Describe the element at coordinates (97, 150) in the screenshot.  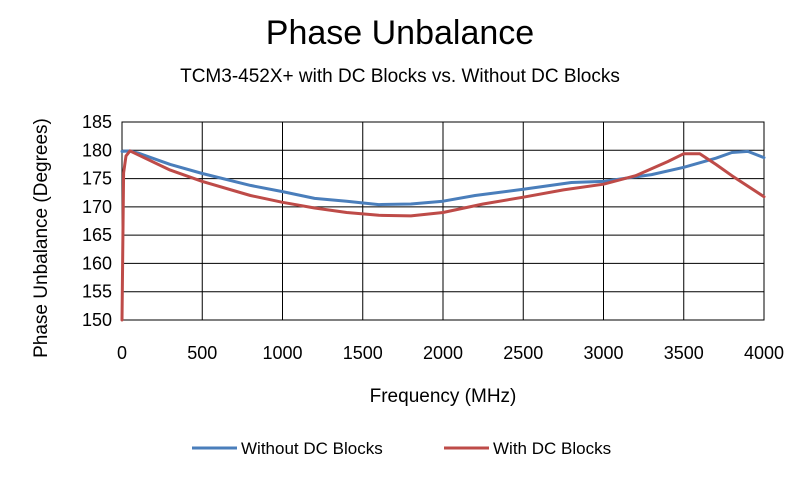
I see `y-tick-label: 180` at that location.